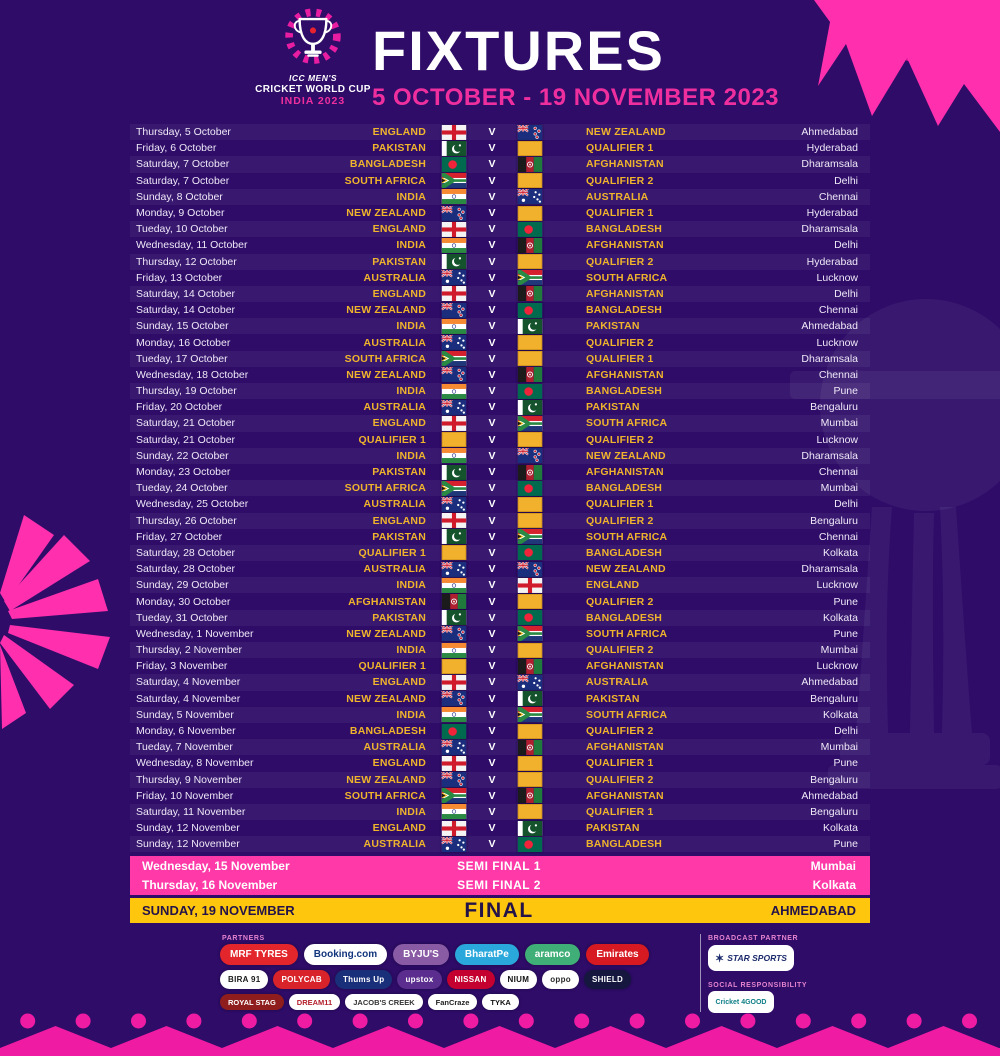  I want to click on team1-name: INDIA, so click(411, 650).